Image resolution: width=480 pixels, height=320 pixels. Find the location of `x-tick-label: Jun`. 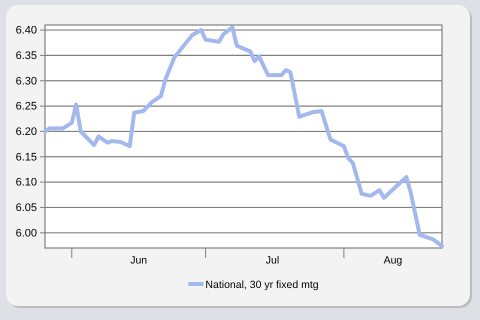

x-tick-label: Jun is located at coordinates (139, 260).